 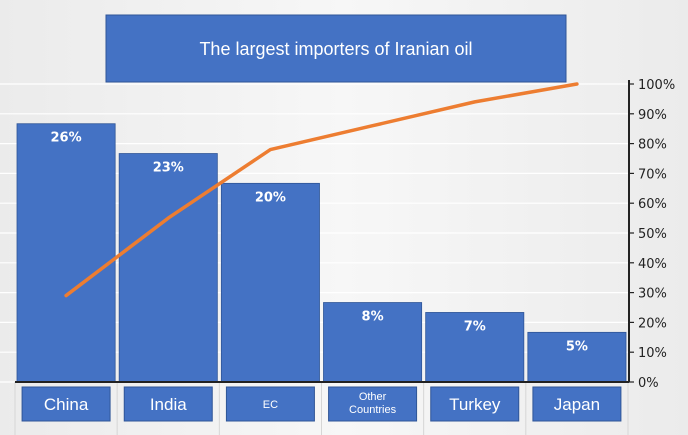 I want to click on chart-title: The largest importers of Iranian oil, so click(x=335, y=49).